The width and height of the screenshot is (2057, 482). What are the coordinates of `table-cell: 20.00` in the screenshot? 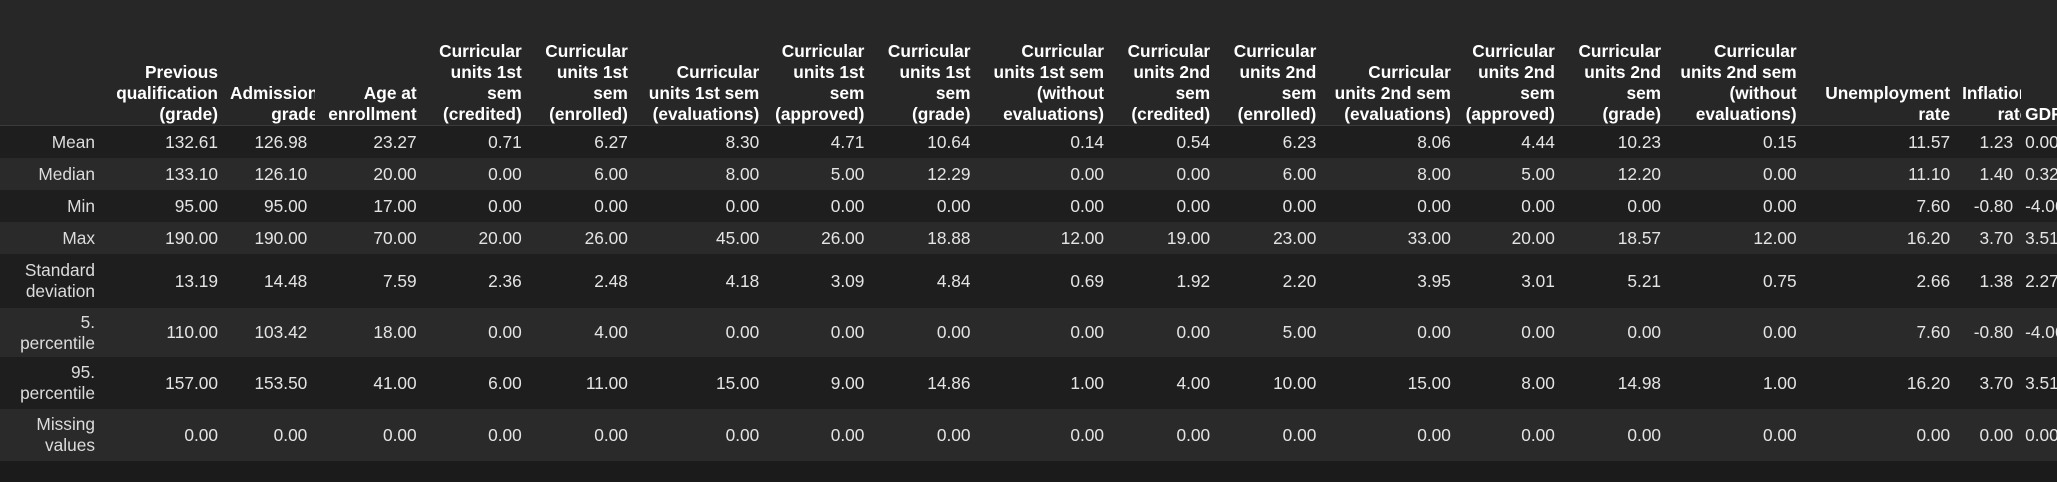 It's located at (477, 238).